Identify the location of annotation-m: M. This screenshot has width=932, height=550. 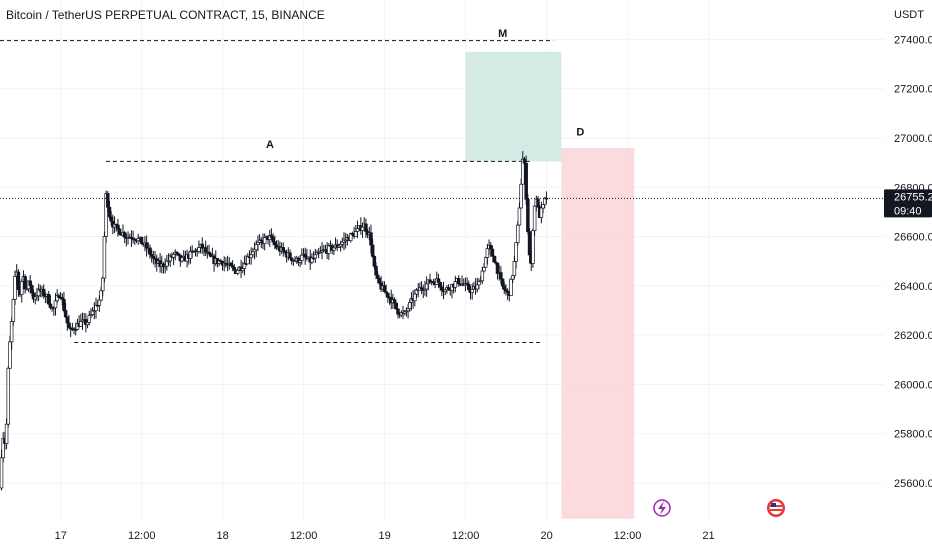
(502, 34).